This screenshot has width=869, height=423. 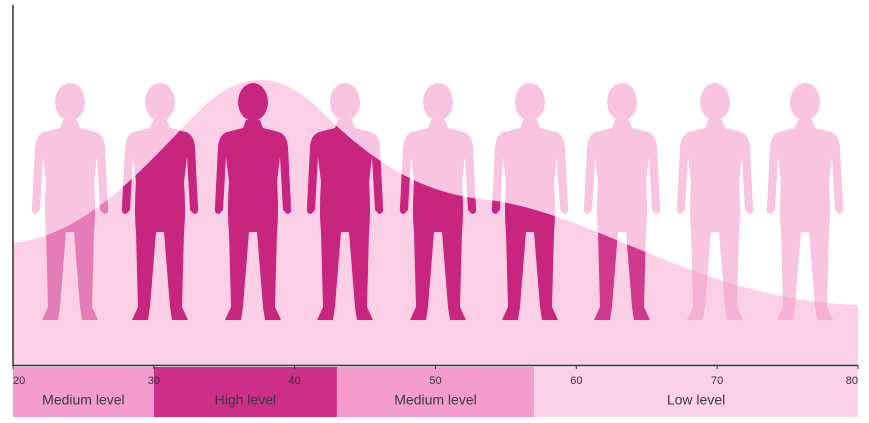 What do you see at coordinates (295, 381) in the screenshot?
I see `x-tick-label: 40` at bounding box center [295, 381].